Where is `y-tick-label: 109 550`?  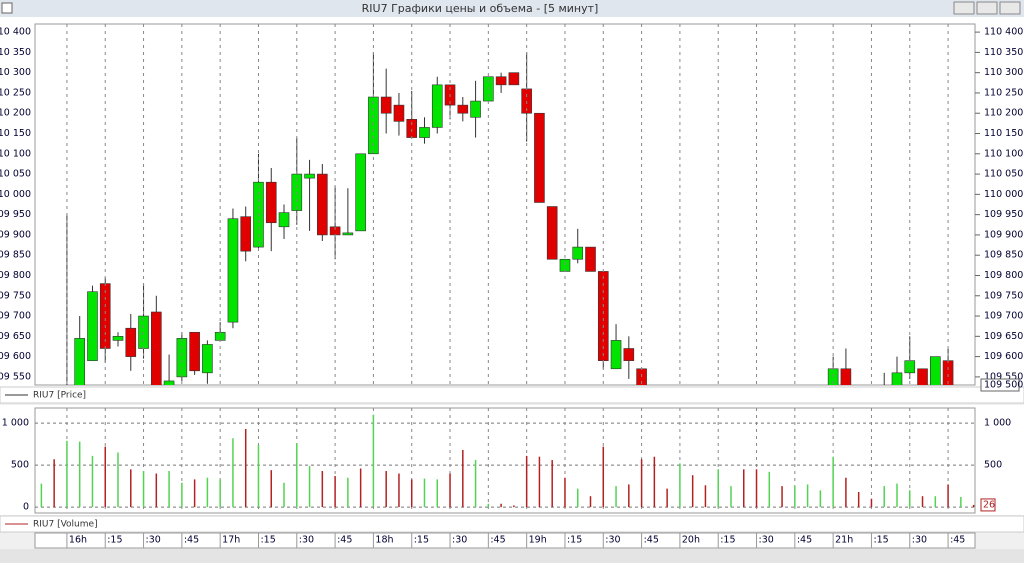
y-tick-label: 109 550 is located at coordinates (1003, 376).